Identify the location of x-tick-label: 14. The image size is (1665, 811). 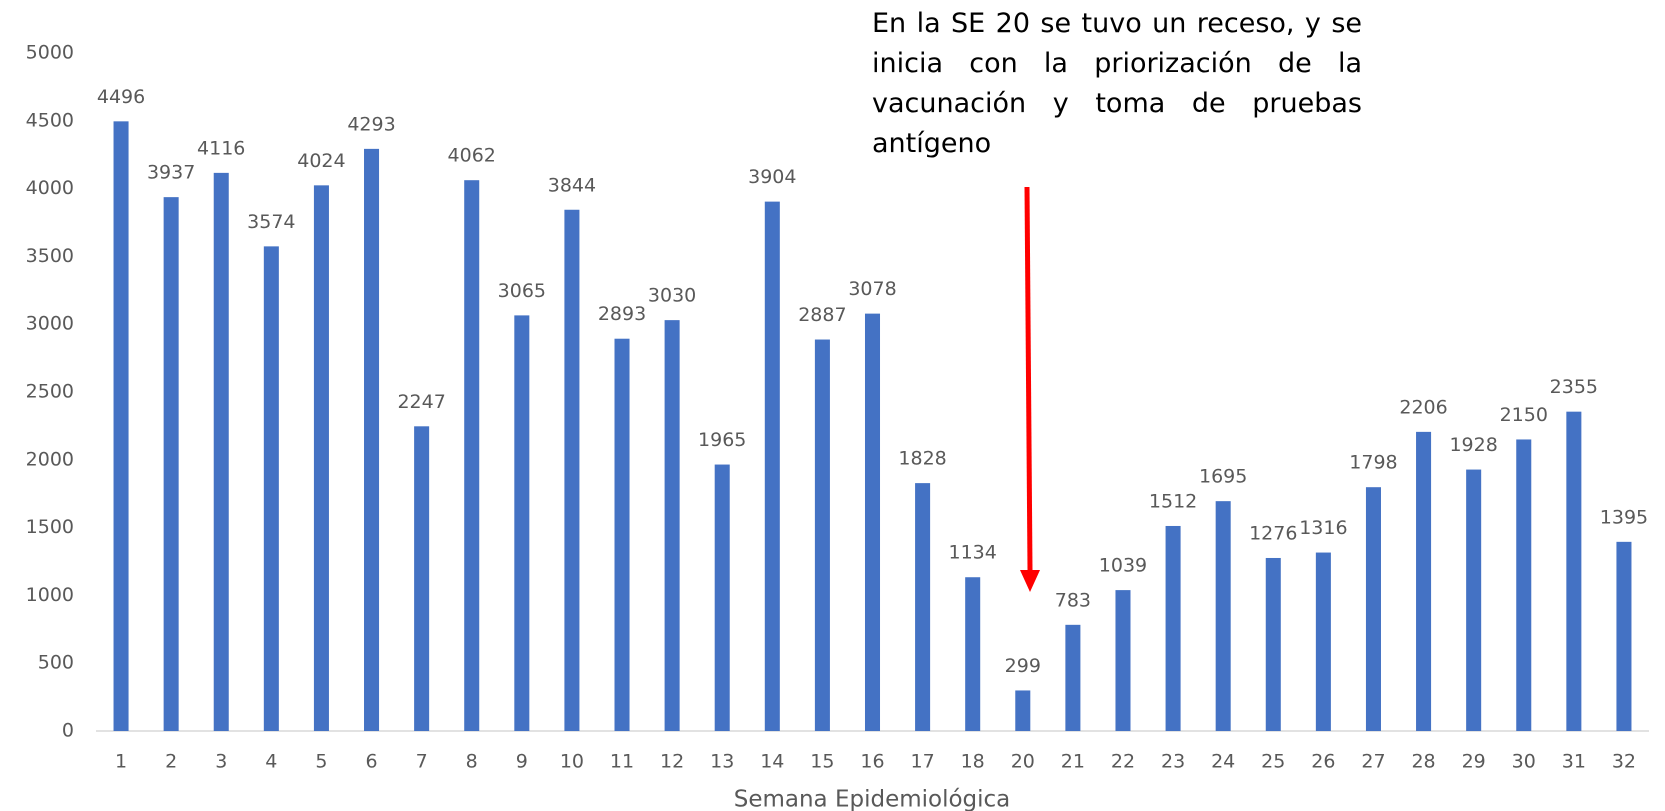
(772, 762).